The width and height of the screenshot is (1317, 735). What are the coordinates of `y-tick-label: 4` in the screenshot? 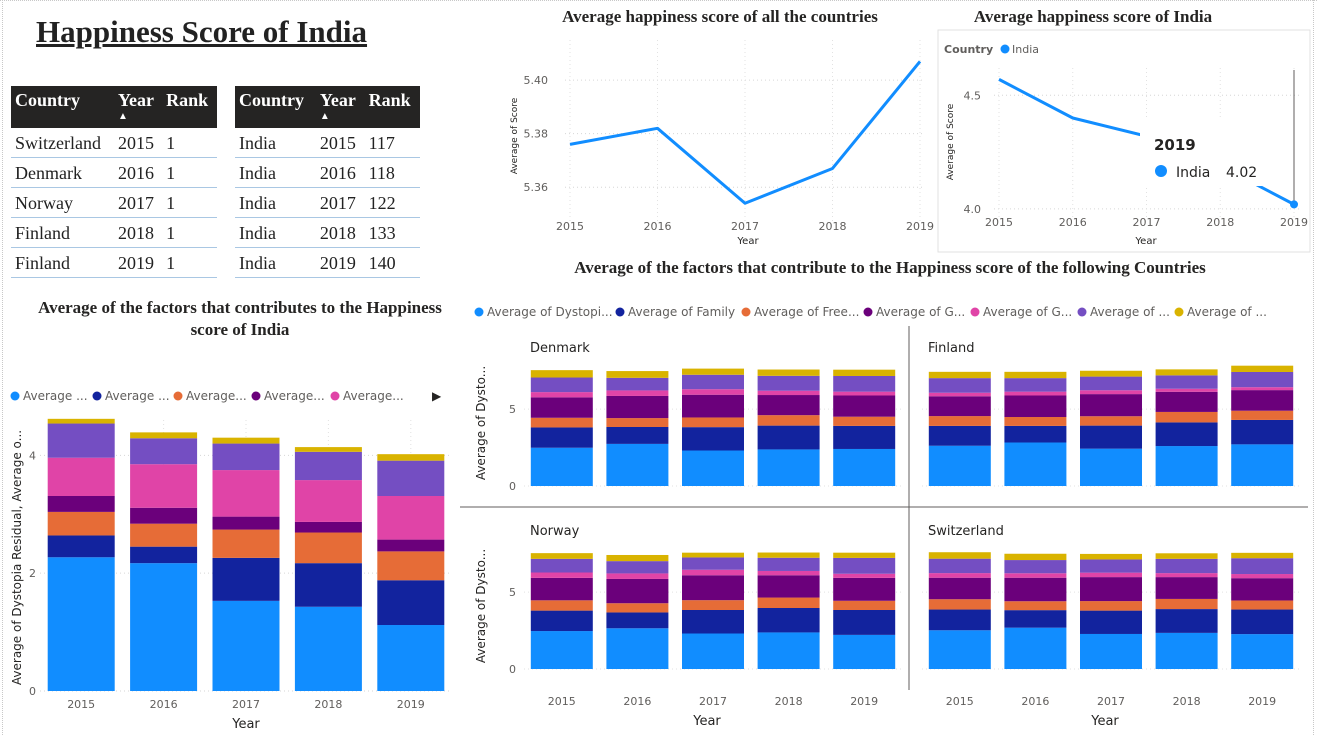 It's located at (32, 455).